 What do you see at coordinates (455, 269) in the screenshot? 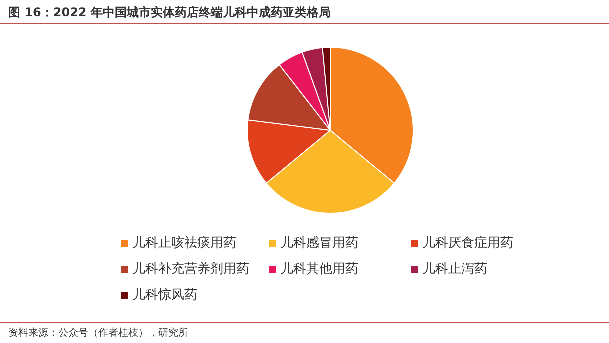
I see `legend-label: 儿科止泻药` at bounding box center [455, 269].